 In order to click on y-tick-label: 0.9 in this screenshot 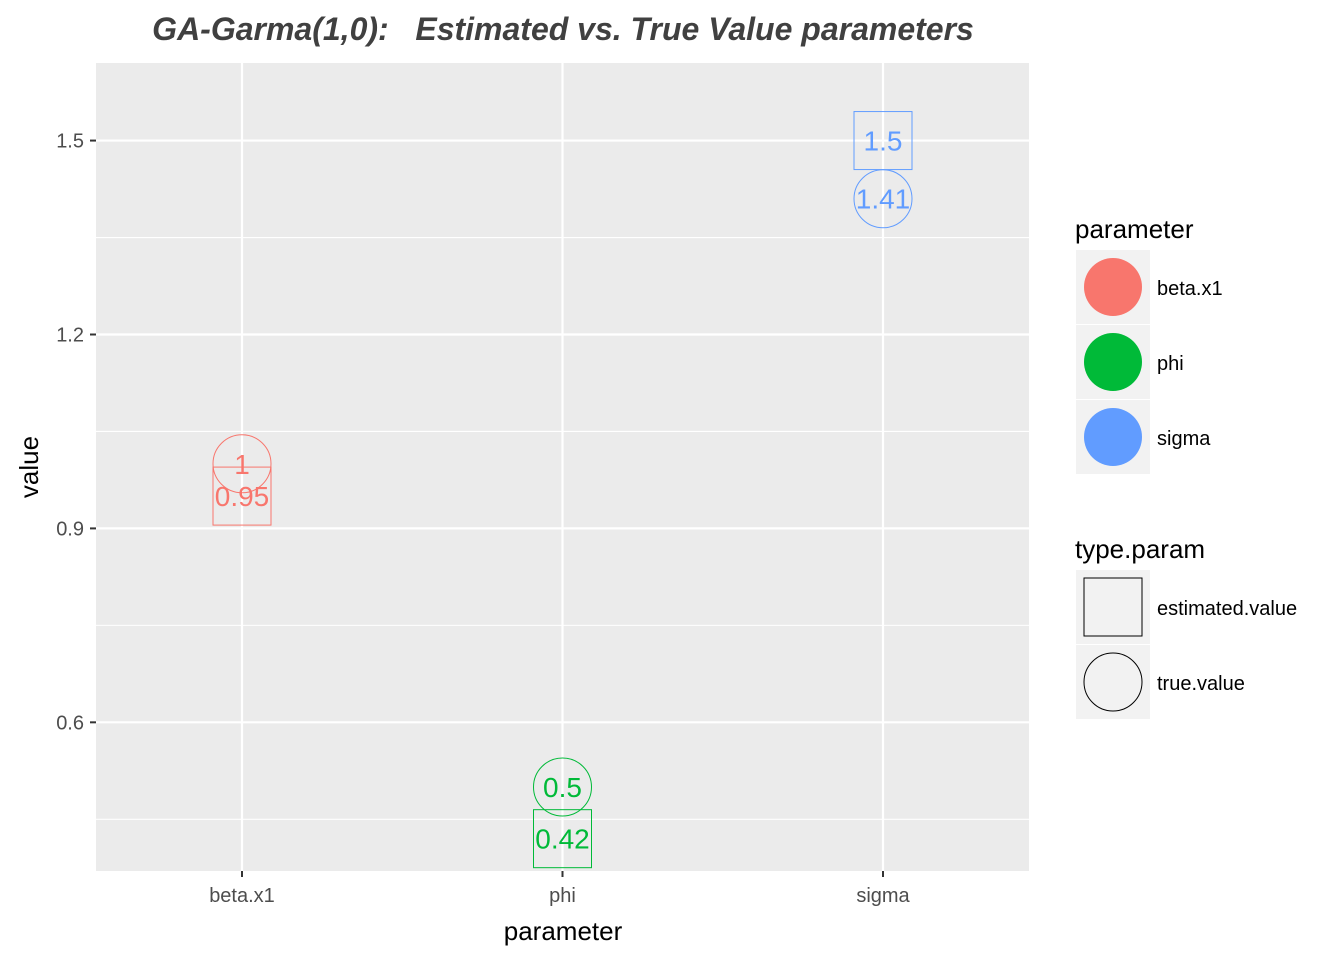, I will do `click(70, 529)`.